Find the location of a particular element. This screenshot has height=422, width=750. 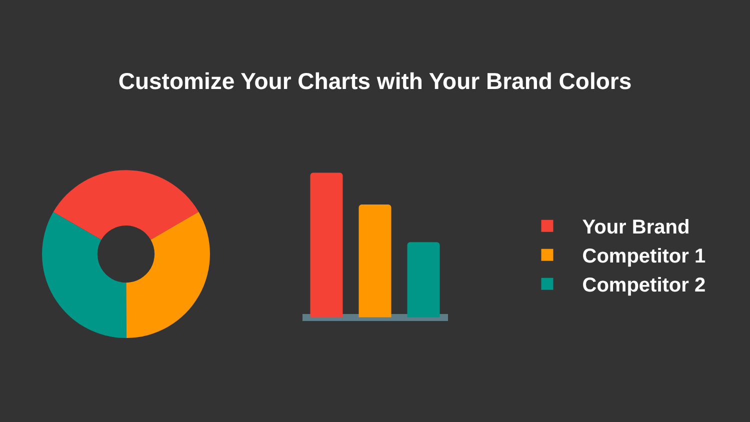

legend-label: Competitor 1 is located at coordinates (644, 257).